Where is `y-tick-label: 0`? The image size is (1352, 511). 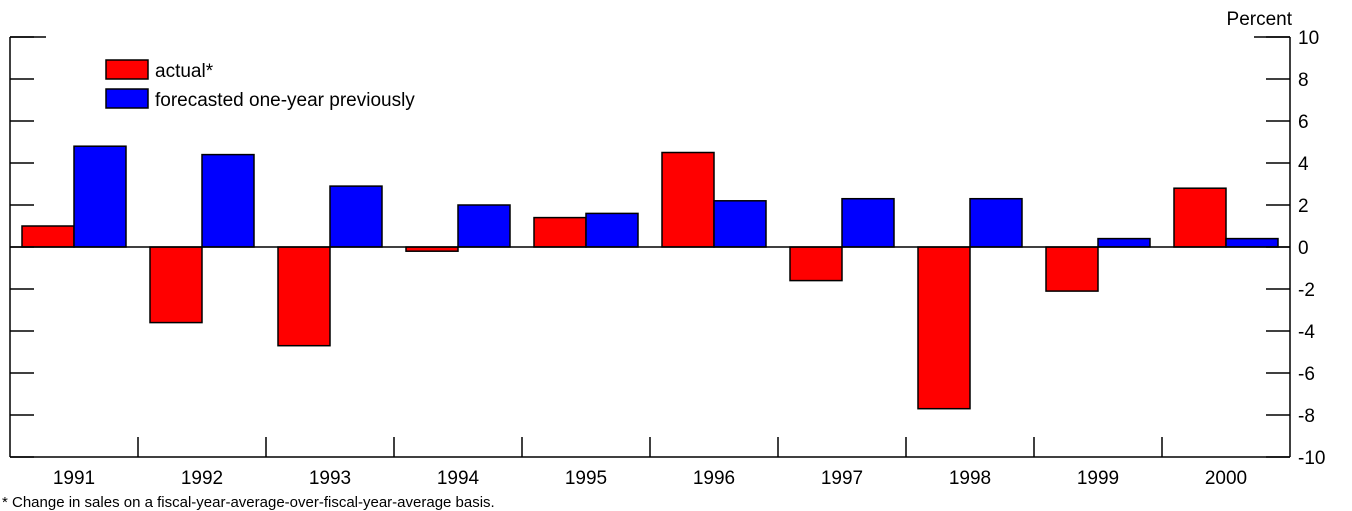 y-tick-label: 0 is located at coordinates (1303, 248).